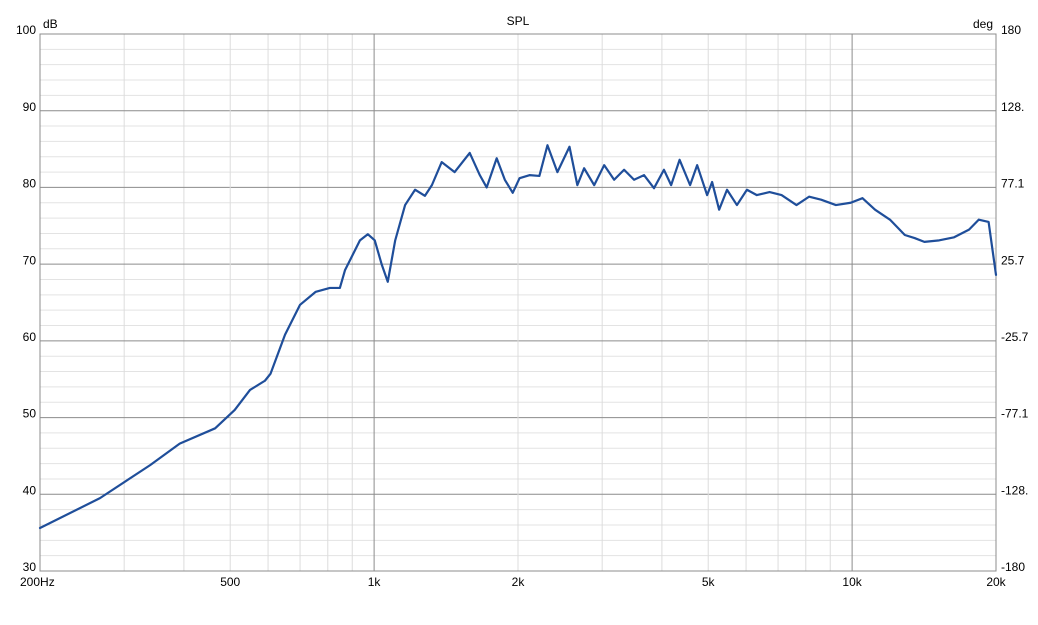  Describe the element at coordinates (50, 24) in the screenshot. I see `y-axis-unit: dB` at that location.